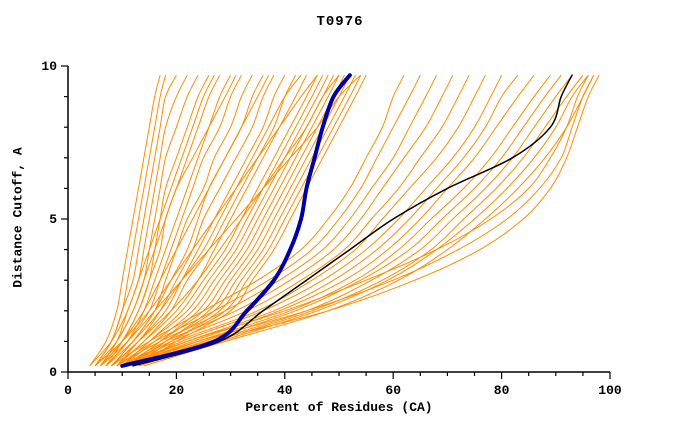  Describe the element at coordinates (502, 390) in the screenshot. I see `x-tick-label: 80` at that location.